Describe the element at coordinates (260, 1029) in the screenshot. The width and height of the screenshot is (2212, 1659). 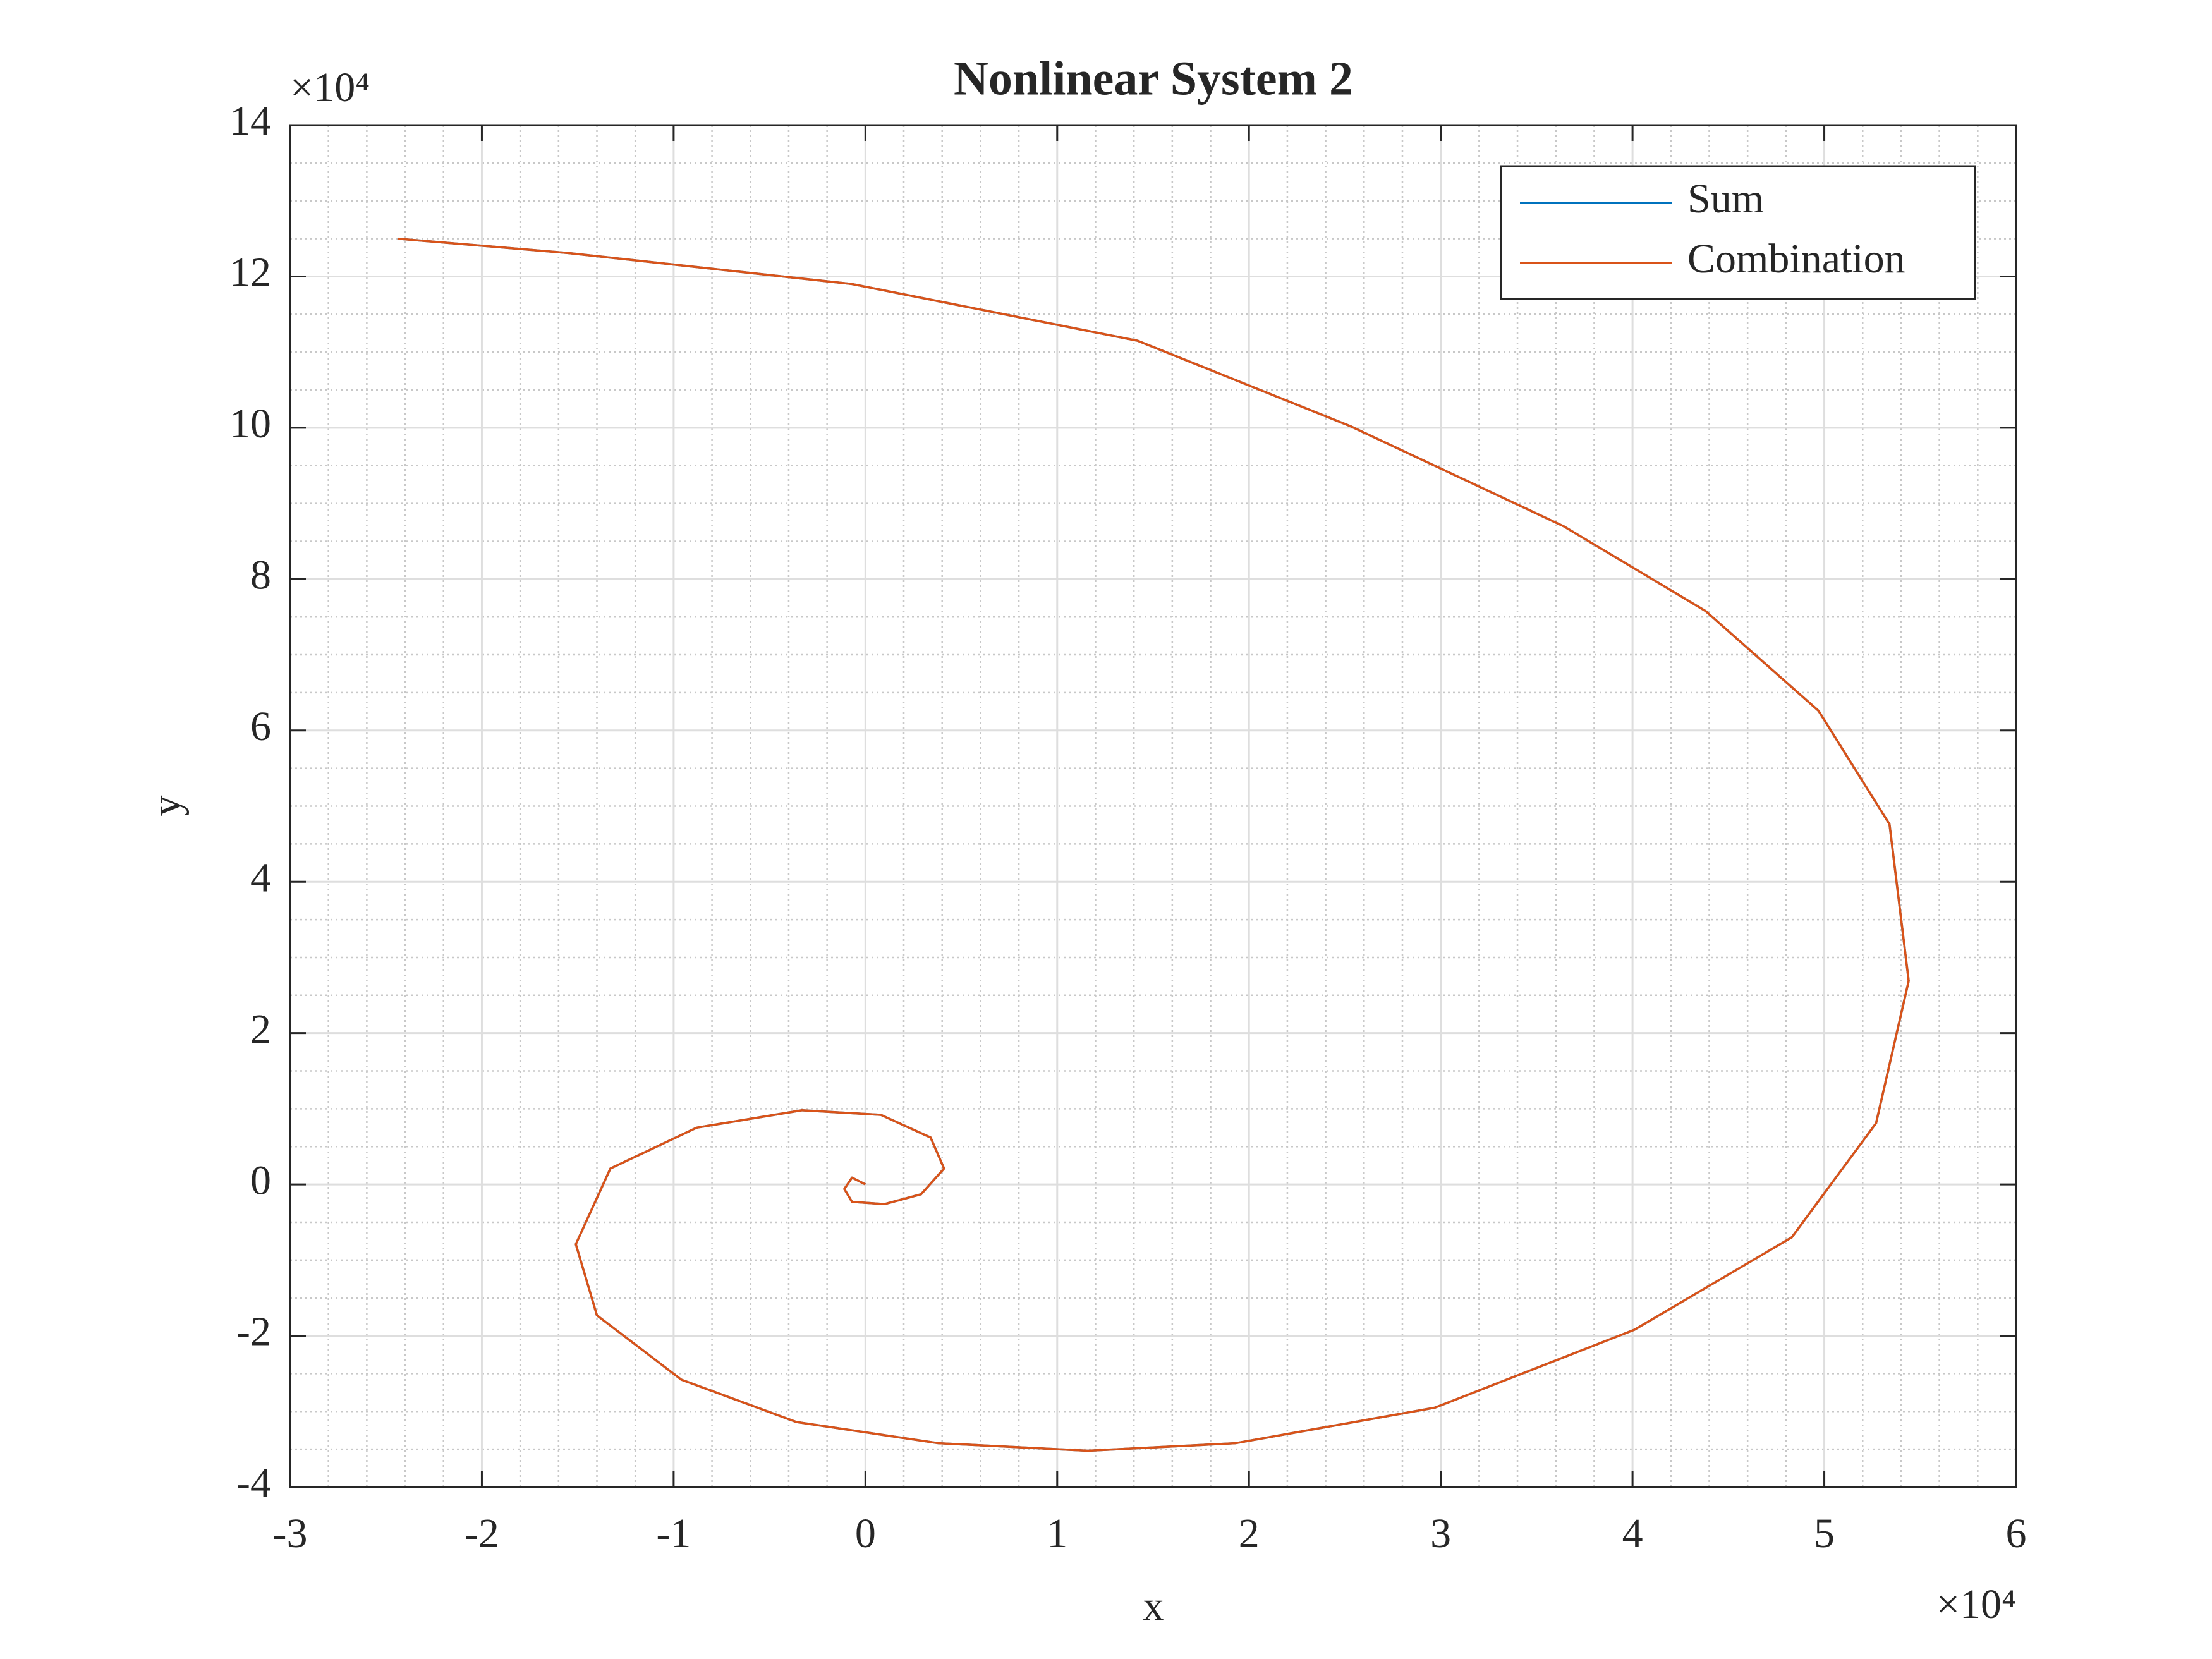
I see `y-tick-label: 2` at that location.